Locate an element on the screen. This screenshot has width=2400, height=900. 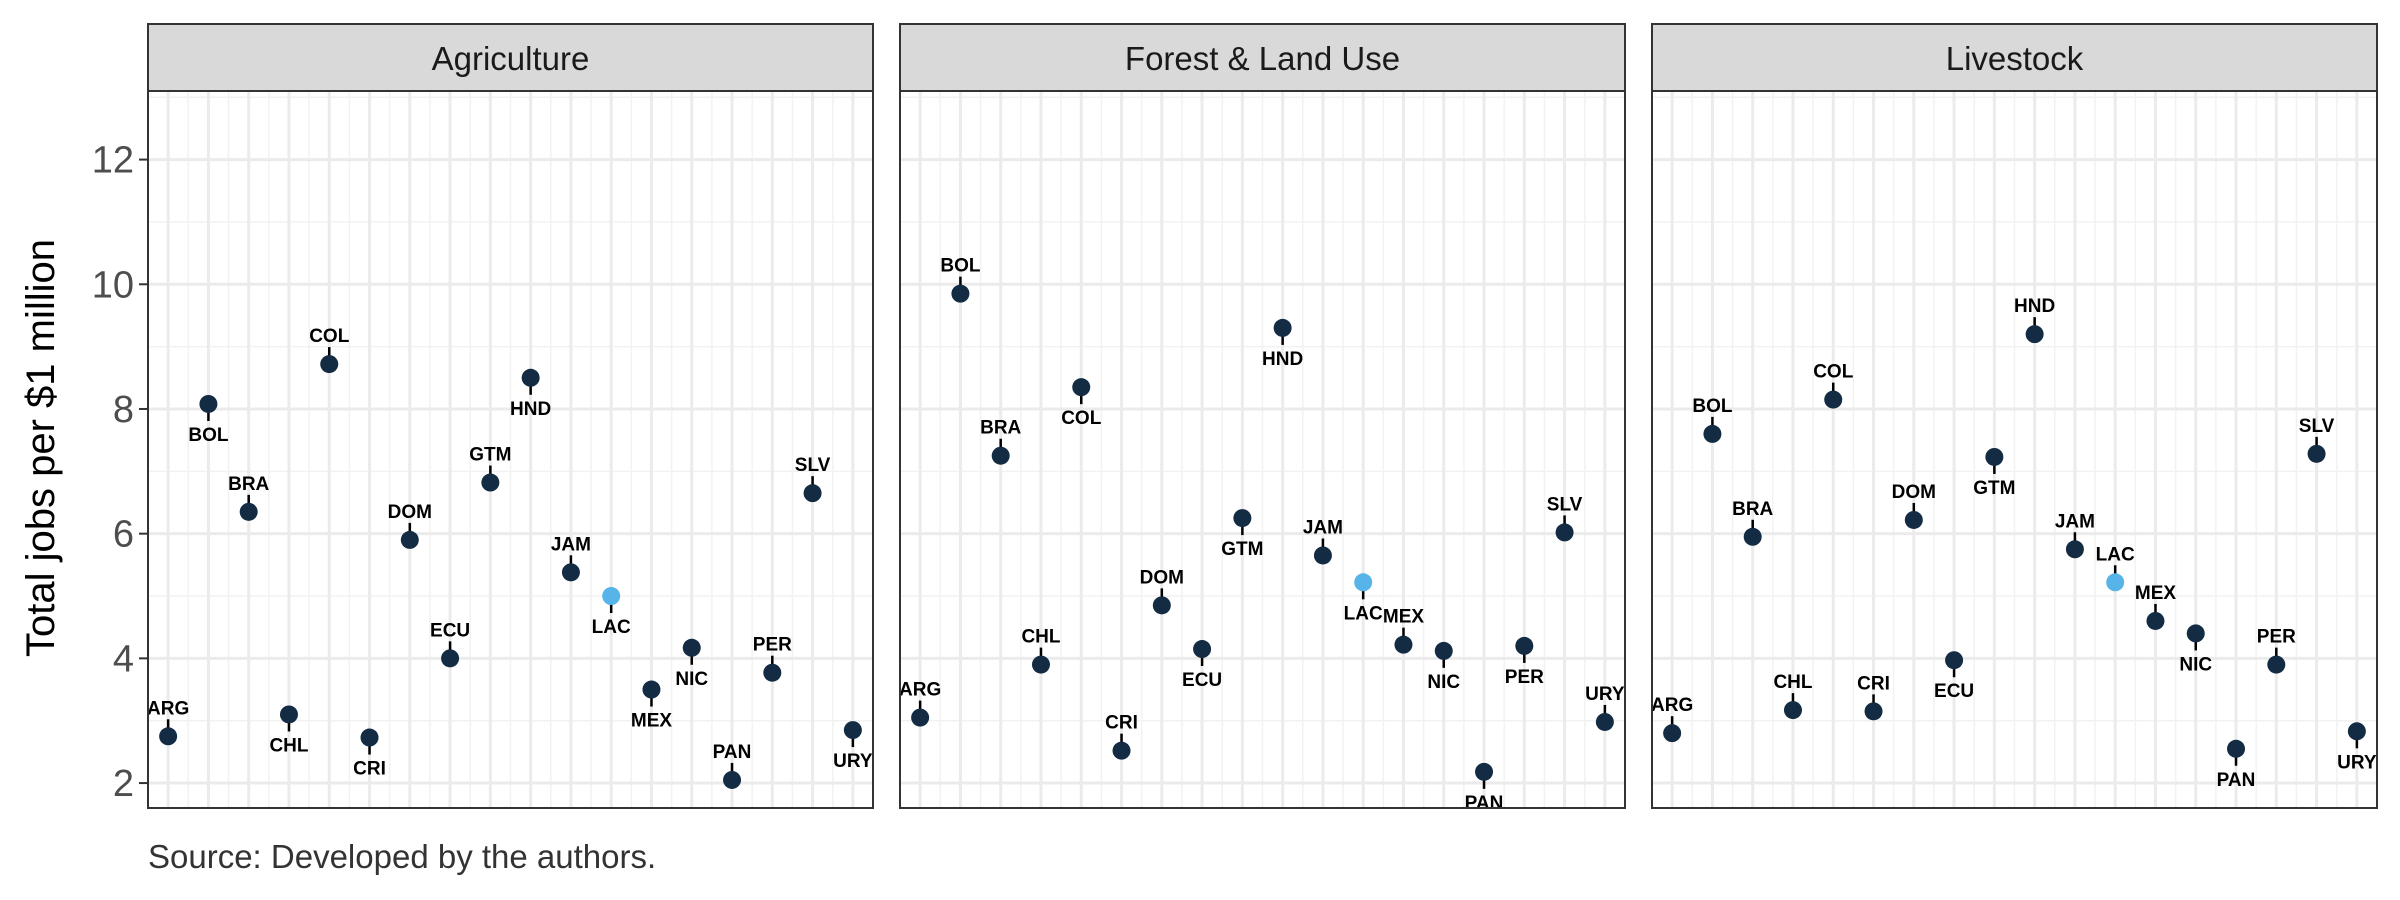
data-point-dom is located at coordinates (1161, 605).